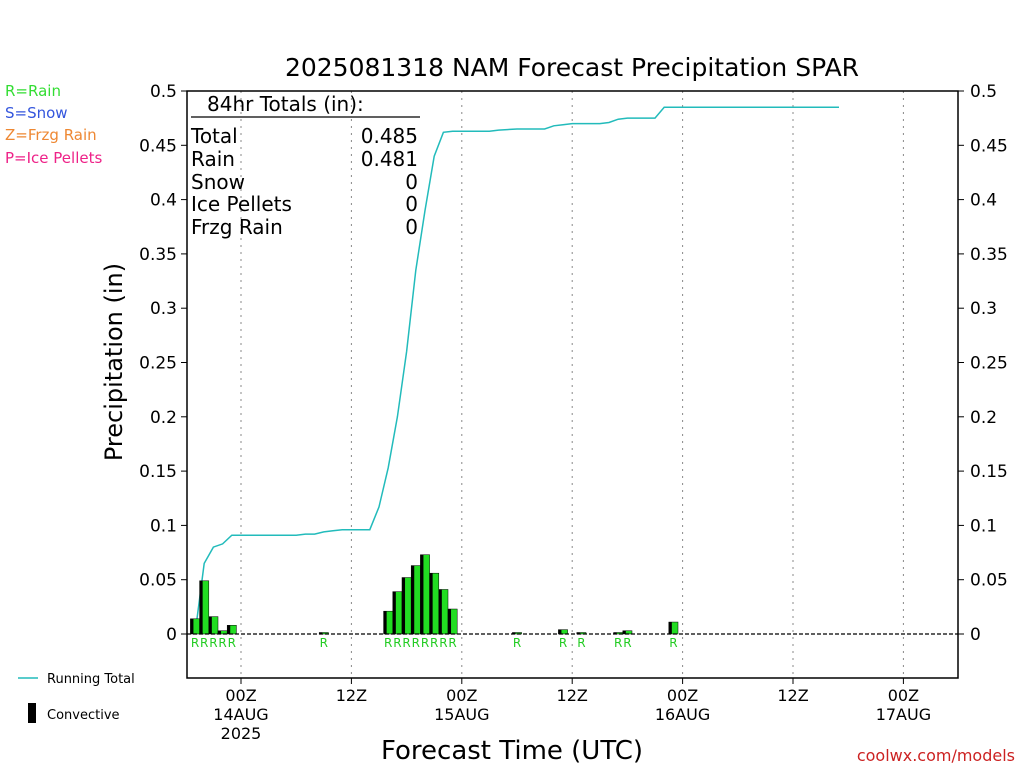 Image resolution: width=1024 pixels, height=768 pixels. What do you see at coordinates (76, 697) in the screenshot?
I see `series-legend: Running Total Convective` at bounding box center [76, 697].